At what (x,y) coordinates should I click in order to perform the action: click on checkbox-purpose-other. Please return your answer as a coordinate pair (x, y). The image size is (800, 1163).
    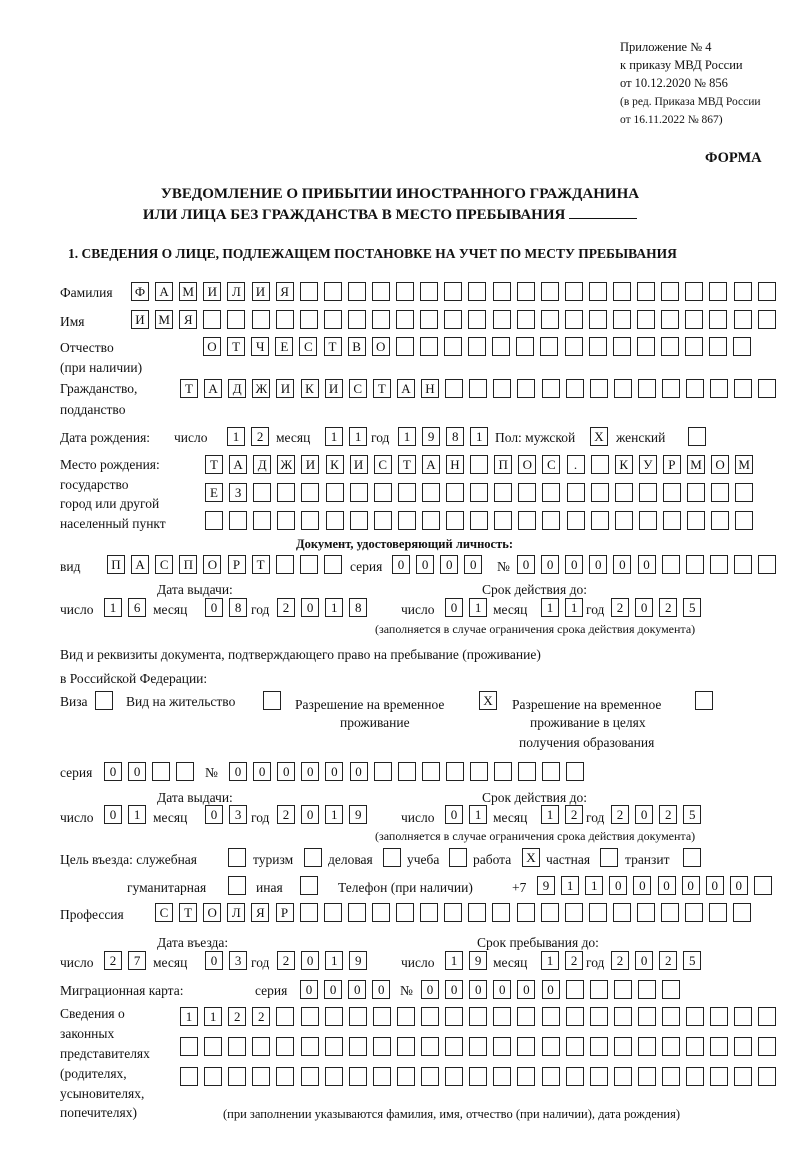
    Looking at the image, I should click on (309, 885).